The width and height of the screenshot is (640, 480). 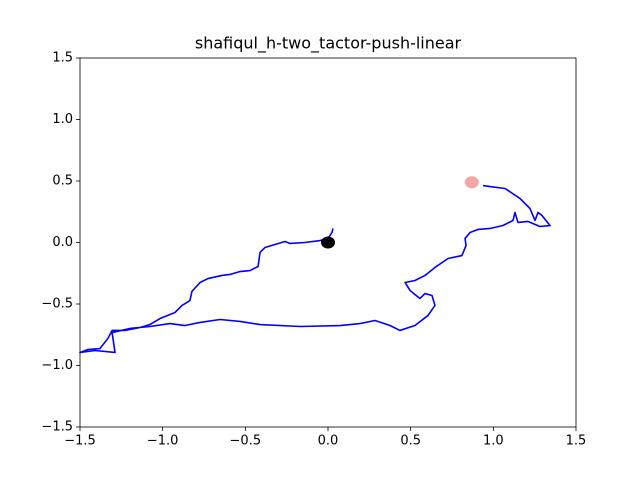 What do you see at coordinates (328, 441) in the screenshot?
I see `x-tick-label: 0.0` at bounding box center [328, 441].